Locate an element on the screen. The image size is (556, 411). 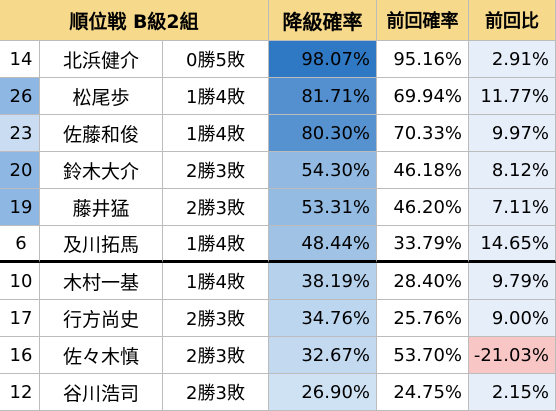
rank-cell: 20 is located at coordinates (20, 170).